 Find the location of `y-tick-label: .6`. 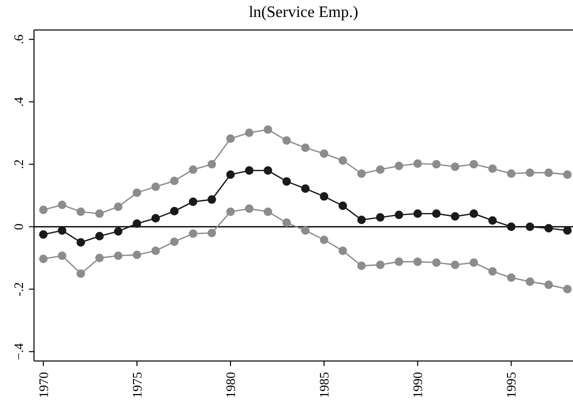

y-tick-label: .6 is located at coordinates (18, 39).